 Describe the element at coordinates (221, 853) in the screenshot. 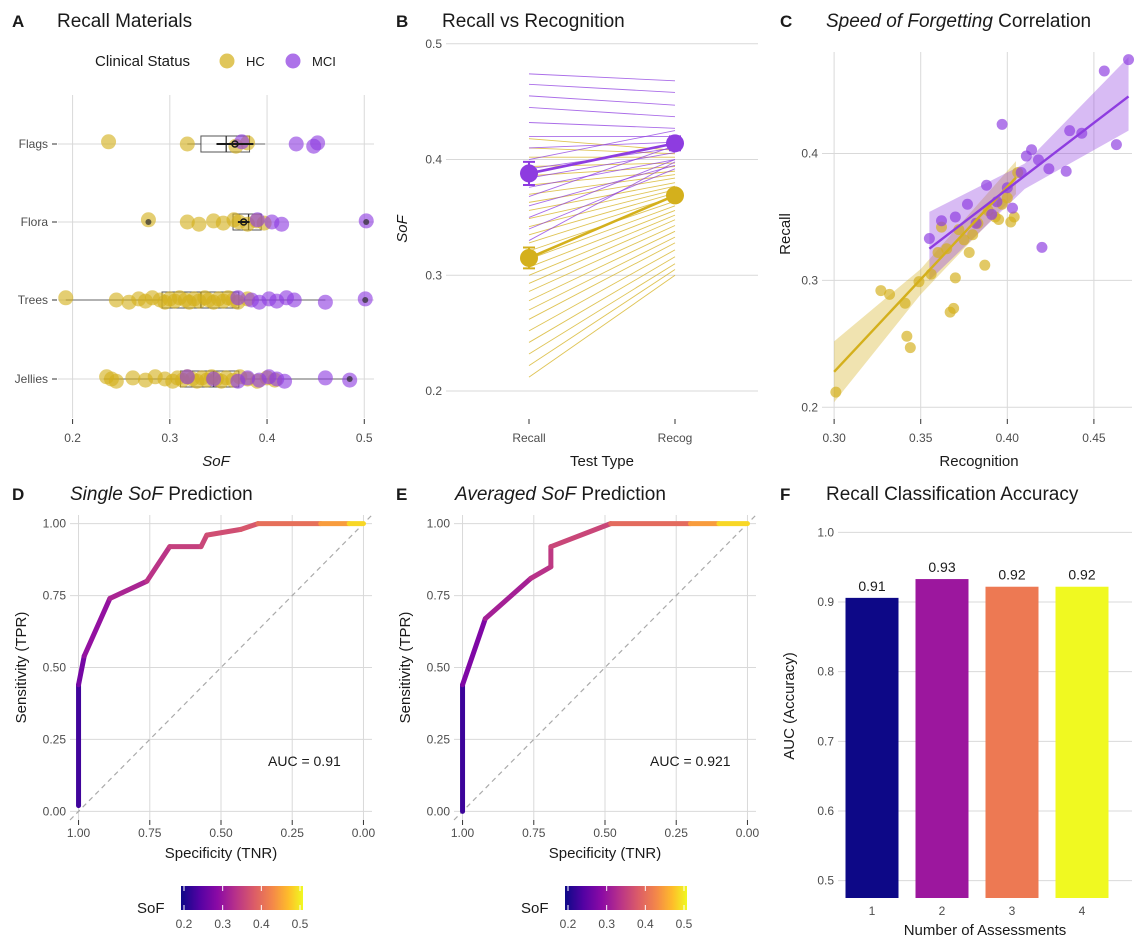

I see `x-axis-title: Specificity (TNR)` at that location.